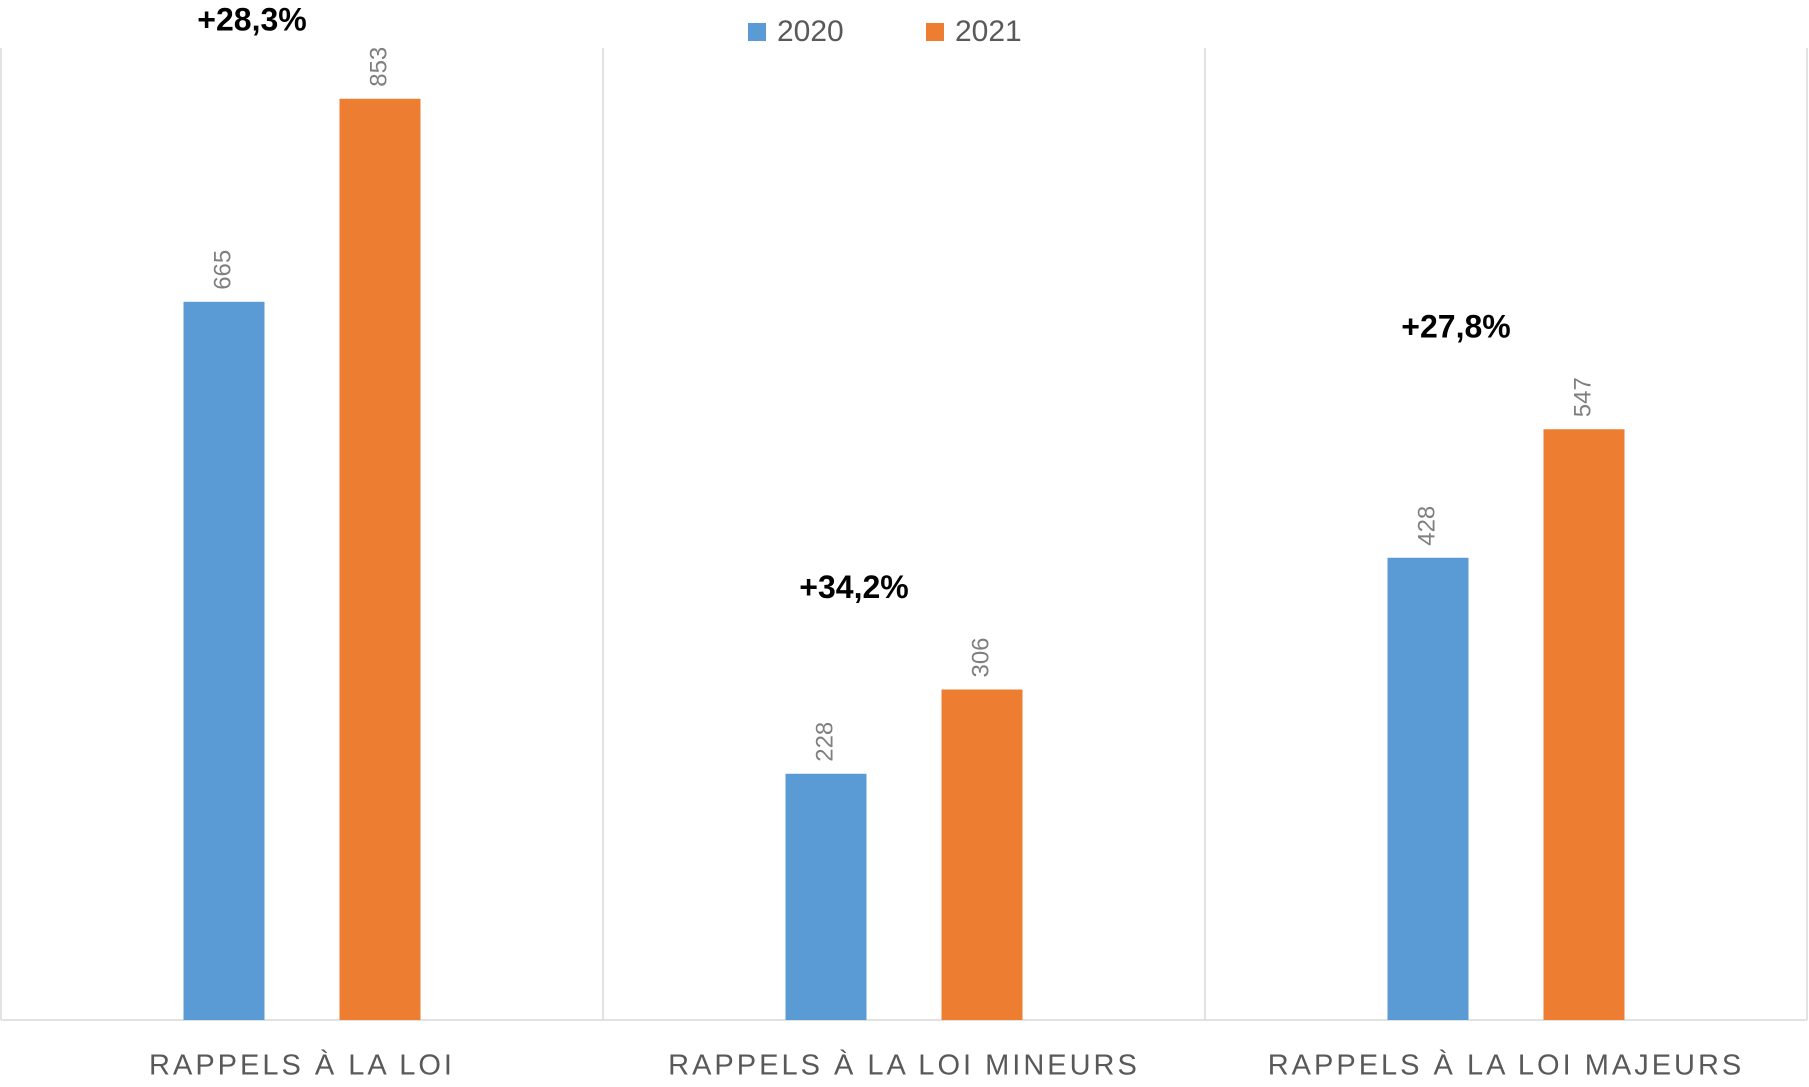  Describe the element at coordinates (980, 657) in the screenshot. I see `value-label: 306` at that location.